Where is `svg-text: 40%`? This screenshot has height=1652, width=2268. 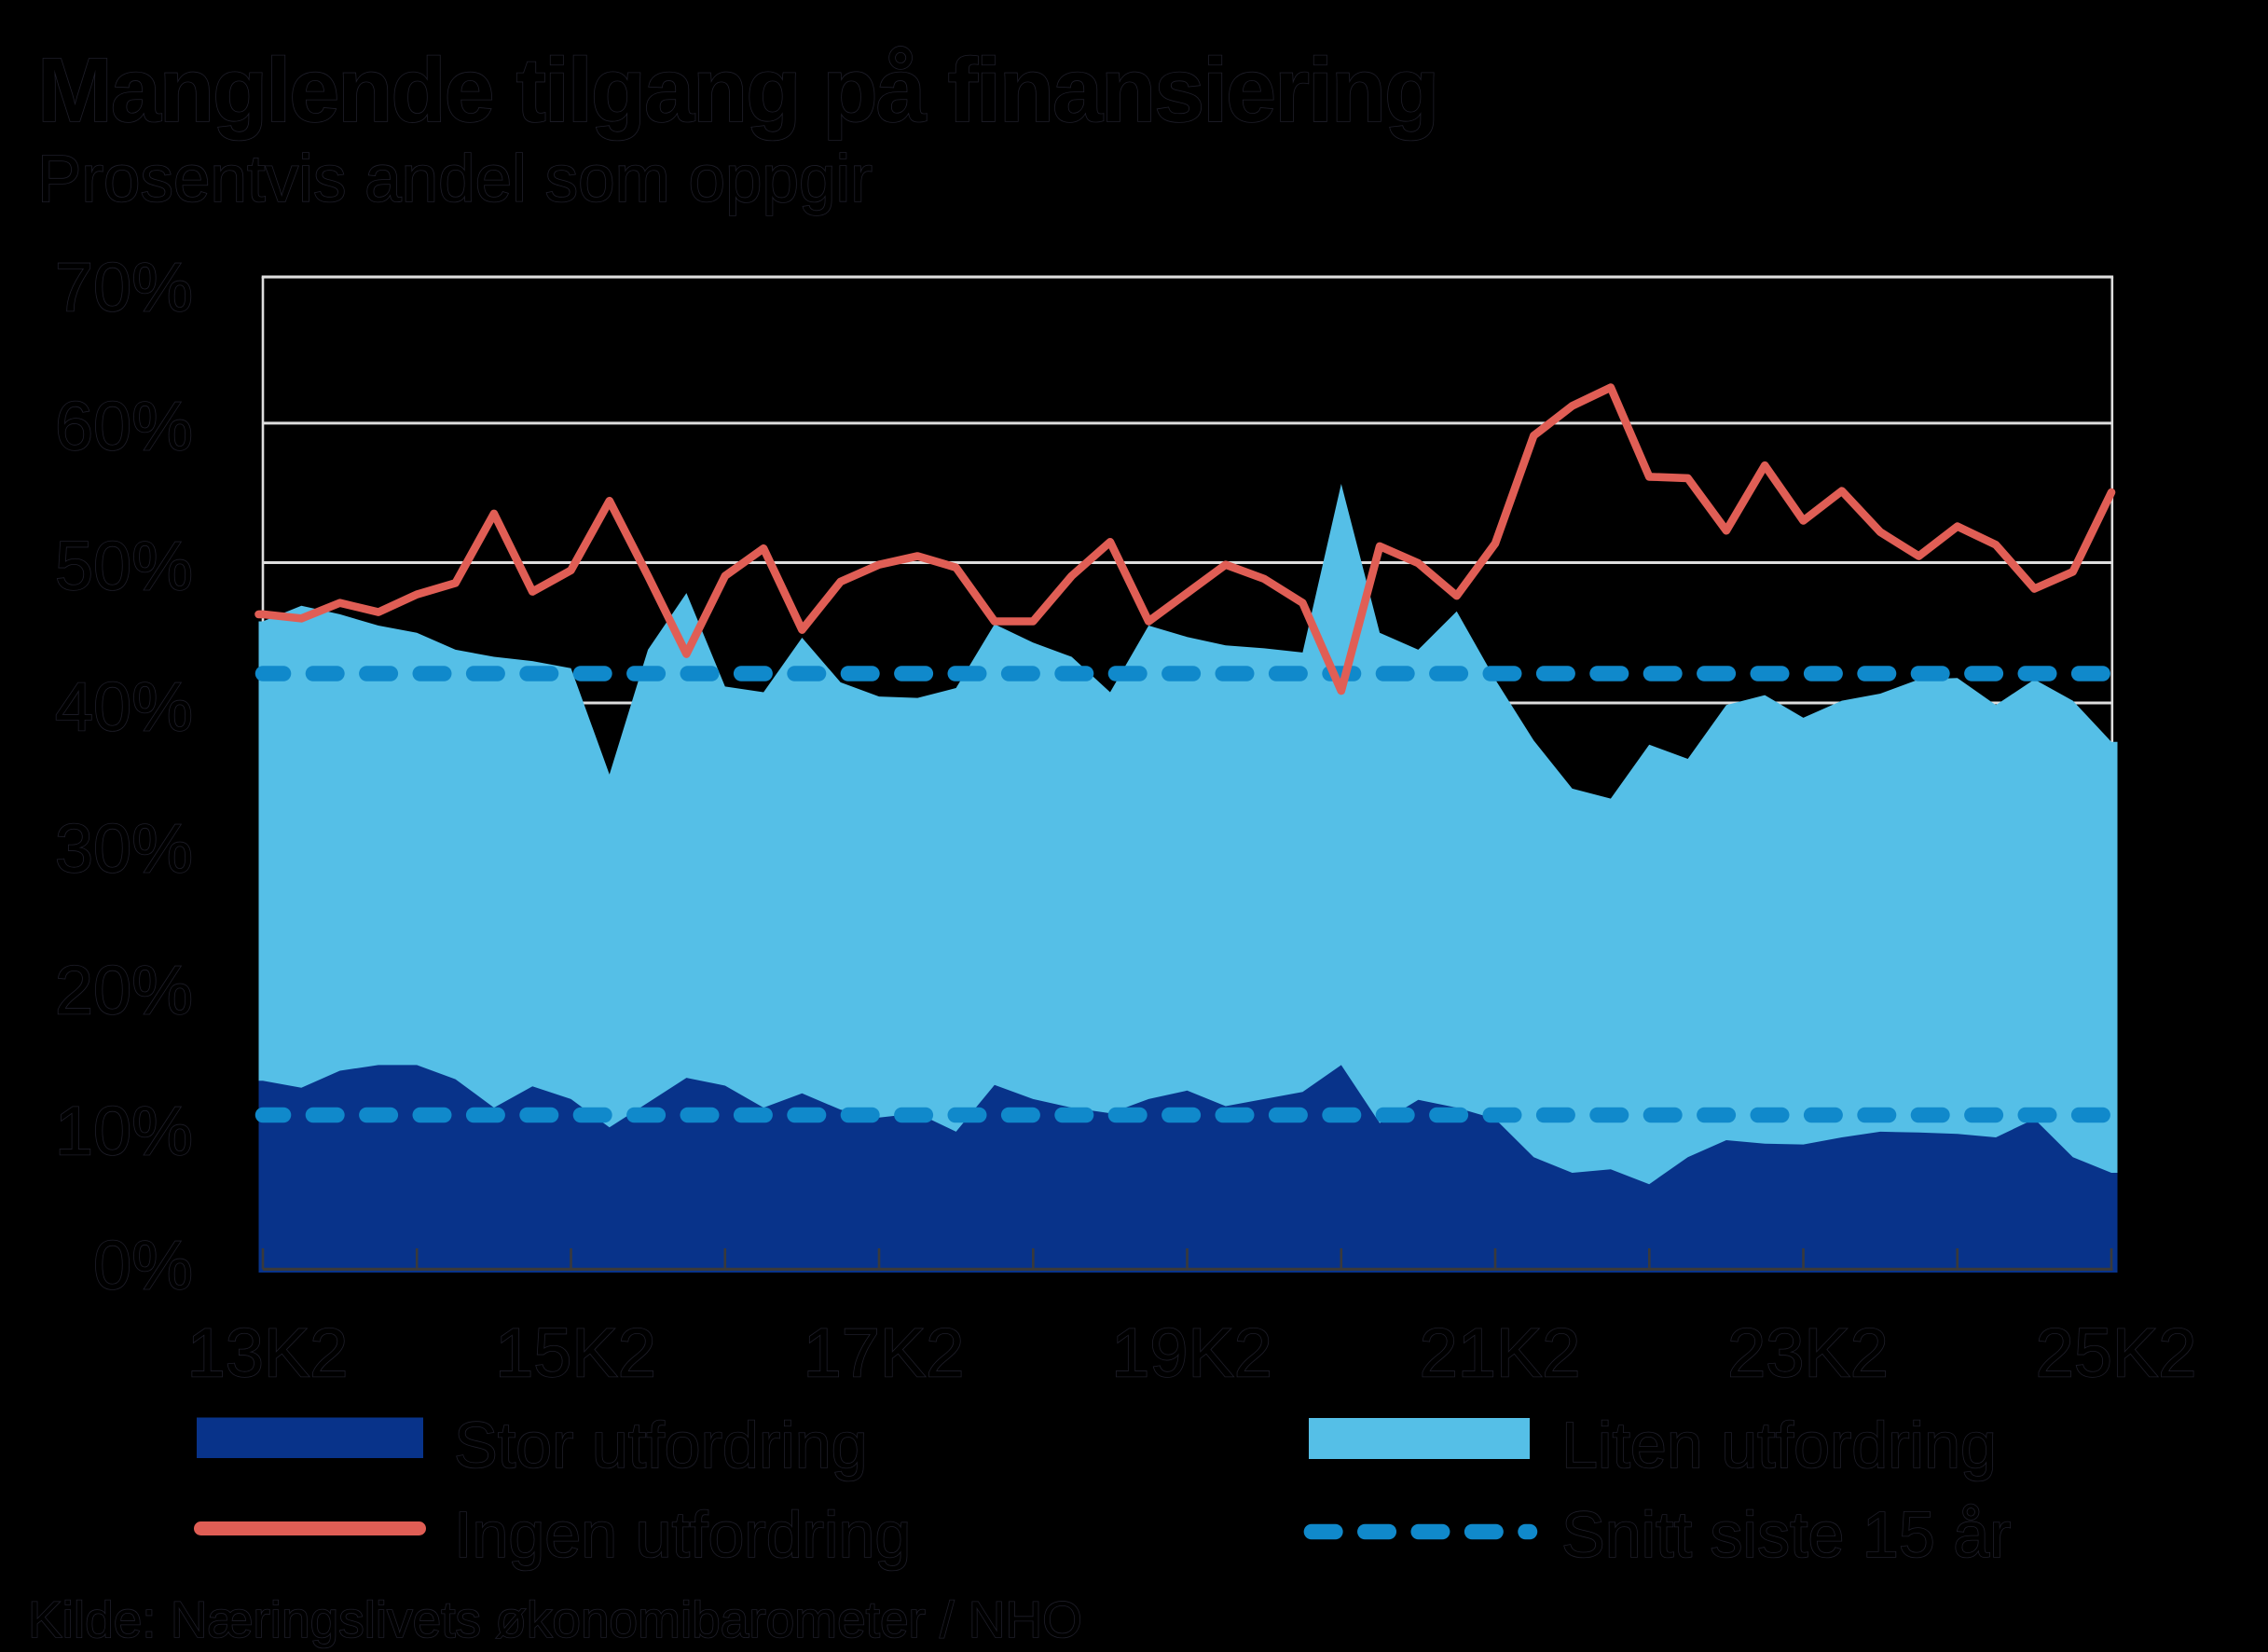 svg-text: 40% is located at coordinates (124, 707).